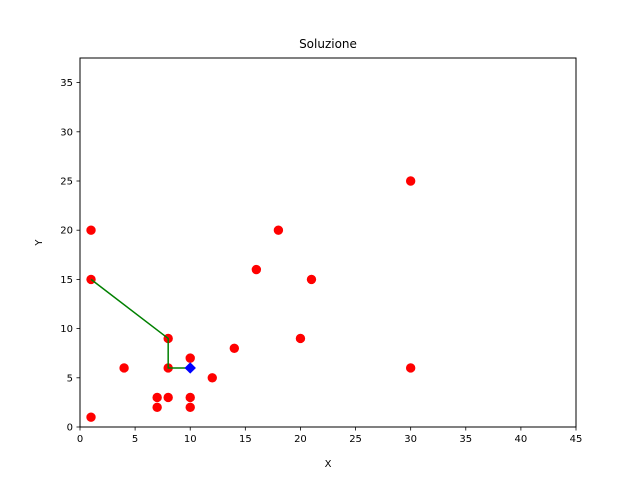 This screenshot has width=640, height=480. What do you see at coordinates (70, 378) in the screenshot?
I see `y-tick-label: 5` at bounding box center [70, 378].